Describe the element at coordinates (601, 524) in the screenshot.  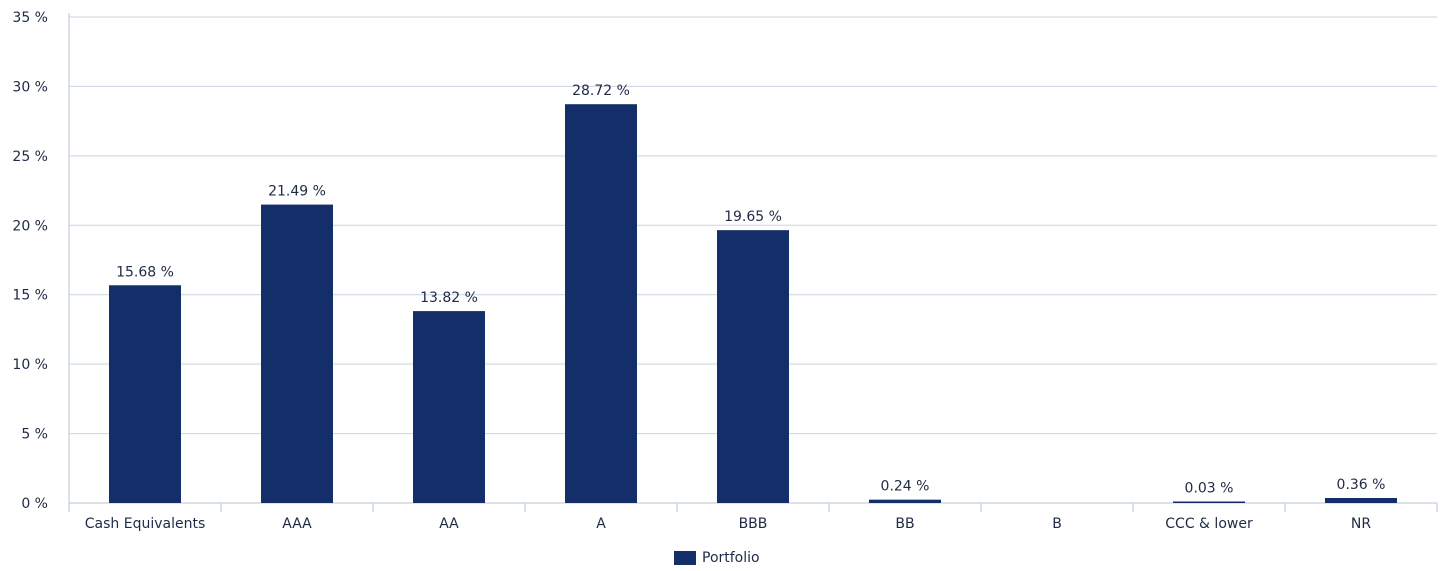
I see `x-tick-label-3: A` at that location.